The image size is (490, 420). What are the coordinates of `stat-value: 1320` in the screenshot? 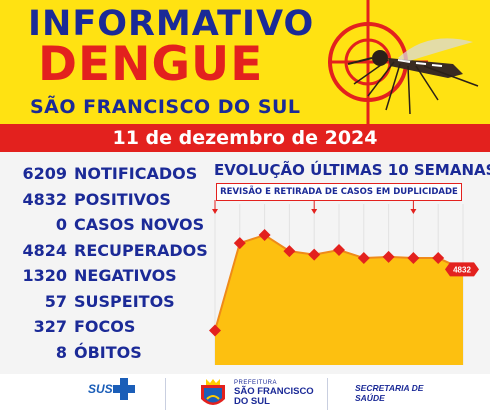 It's located at (44, 275).